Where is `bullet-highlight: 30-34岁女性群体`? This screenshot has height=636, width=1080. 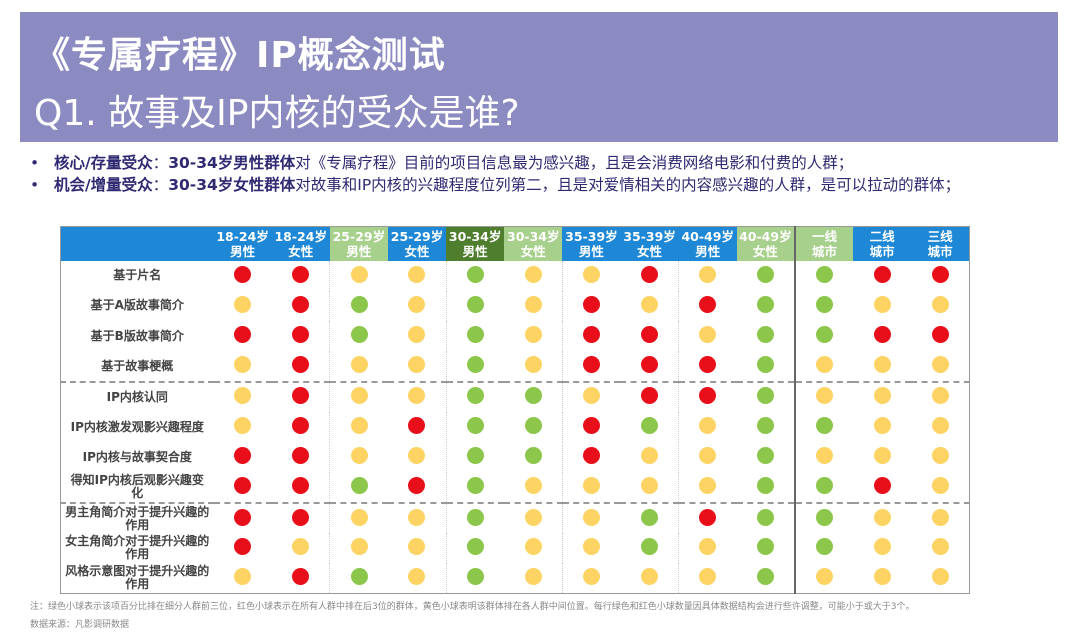
bullet-highlight: 30-34岁女性群体 is located at coordinates (232, 185).